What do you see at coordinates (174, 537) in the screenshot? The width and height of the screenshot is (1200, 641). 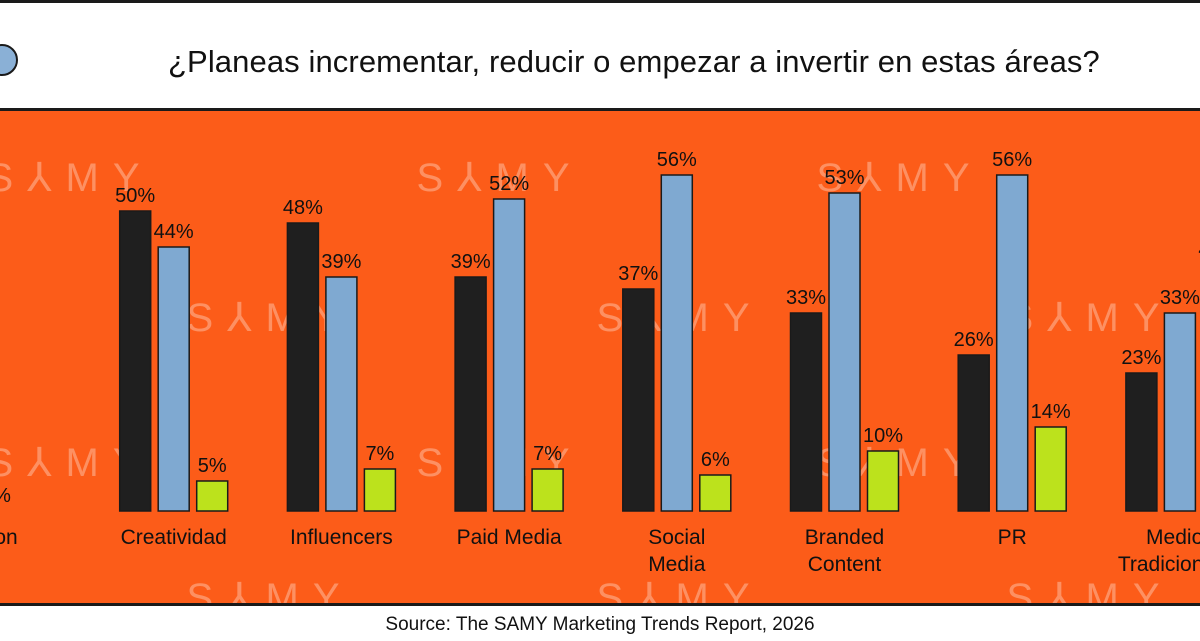 I see `category-label: Creatividad` at bounding box center [174, 537].